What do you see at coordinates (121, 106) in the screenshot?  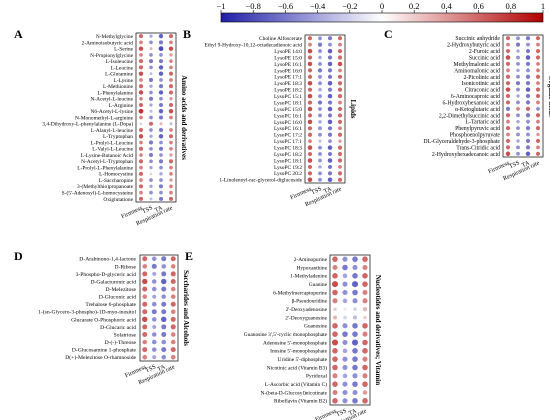 I see `row-label: L-Arginine` at bounding box center [121, 106].